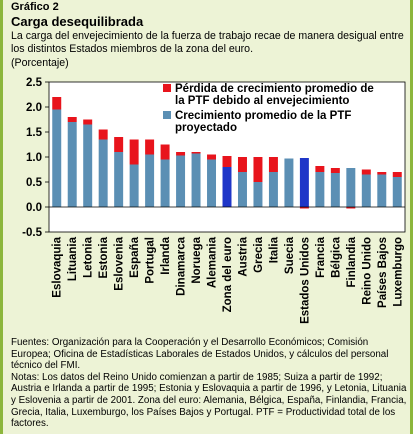 The height and width of the screenshot is (434, 419). I want to click on figure-title: Carga desequilibrada, so click(77, 21).